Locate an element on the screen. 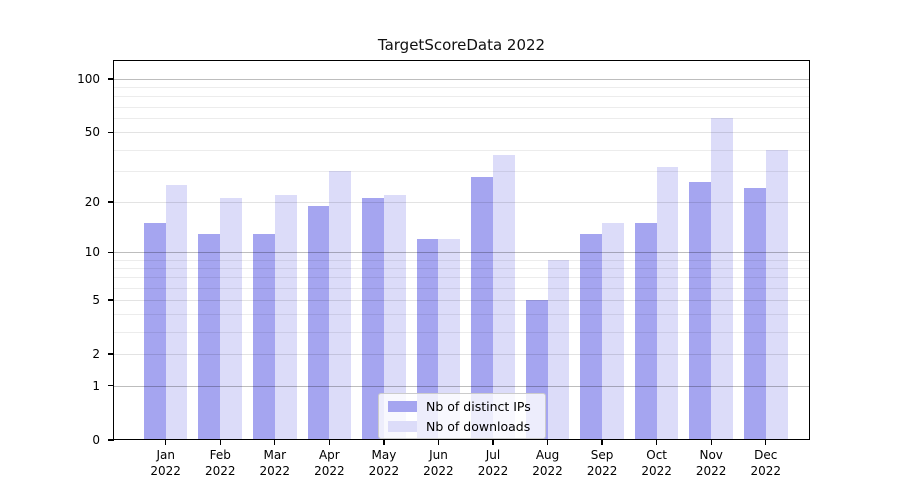  bar-jan-distinct-ips is located at coordinates (154, 331).